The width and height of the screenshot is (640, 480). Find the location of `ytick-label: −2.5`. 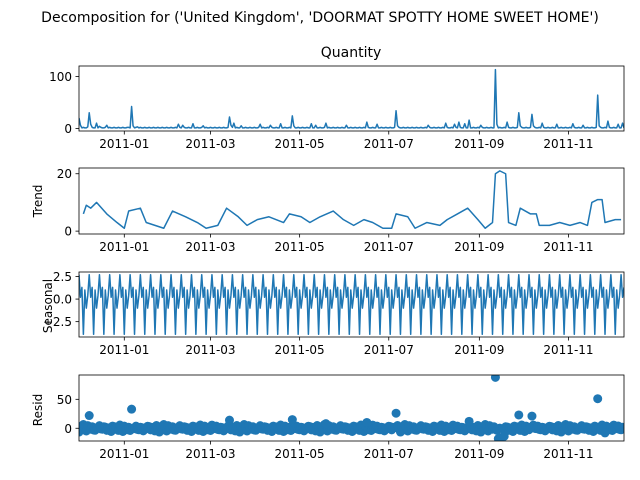

ytick-label: −2.5 is located at coordinates (57, 322).